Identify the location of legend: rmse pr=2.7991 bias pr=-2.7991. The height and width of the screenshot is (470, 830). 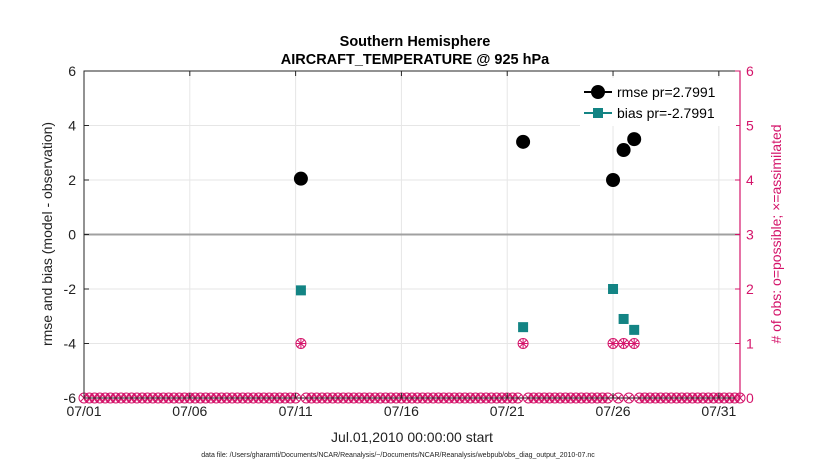
(658, 102).